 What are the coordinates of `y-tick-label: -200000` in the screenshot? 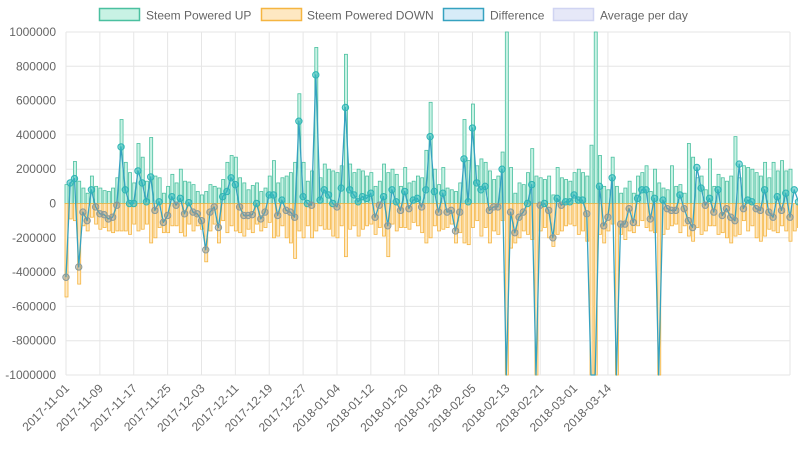 It's located at (34, 238).